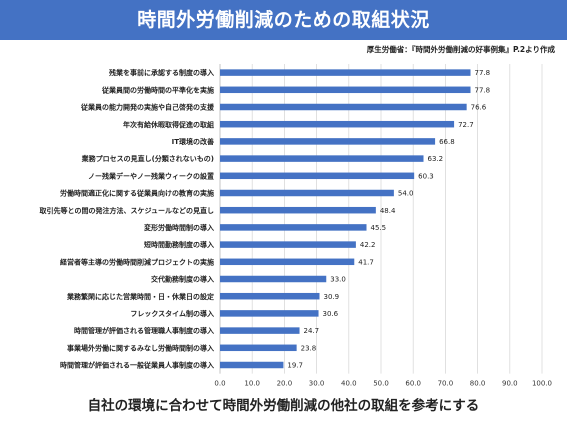 This screenshot has height=425, width=567. I want to click on category-label: 短時間勤務制度の導入, so click(179, 244).